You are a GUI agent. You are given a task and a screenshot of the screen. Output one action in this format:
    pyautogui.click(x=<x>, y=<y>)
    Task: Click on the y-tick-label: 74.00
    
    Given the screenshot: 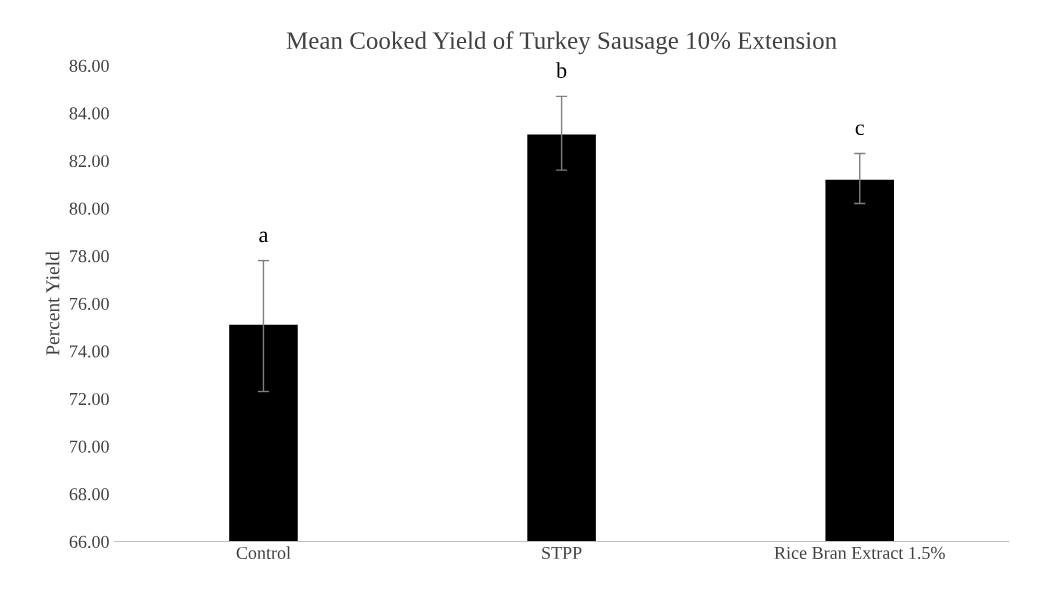 What is the action you would take?
    pyautogui.click(x=89, y=351)
    